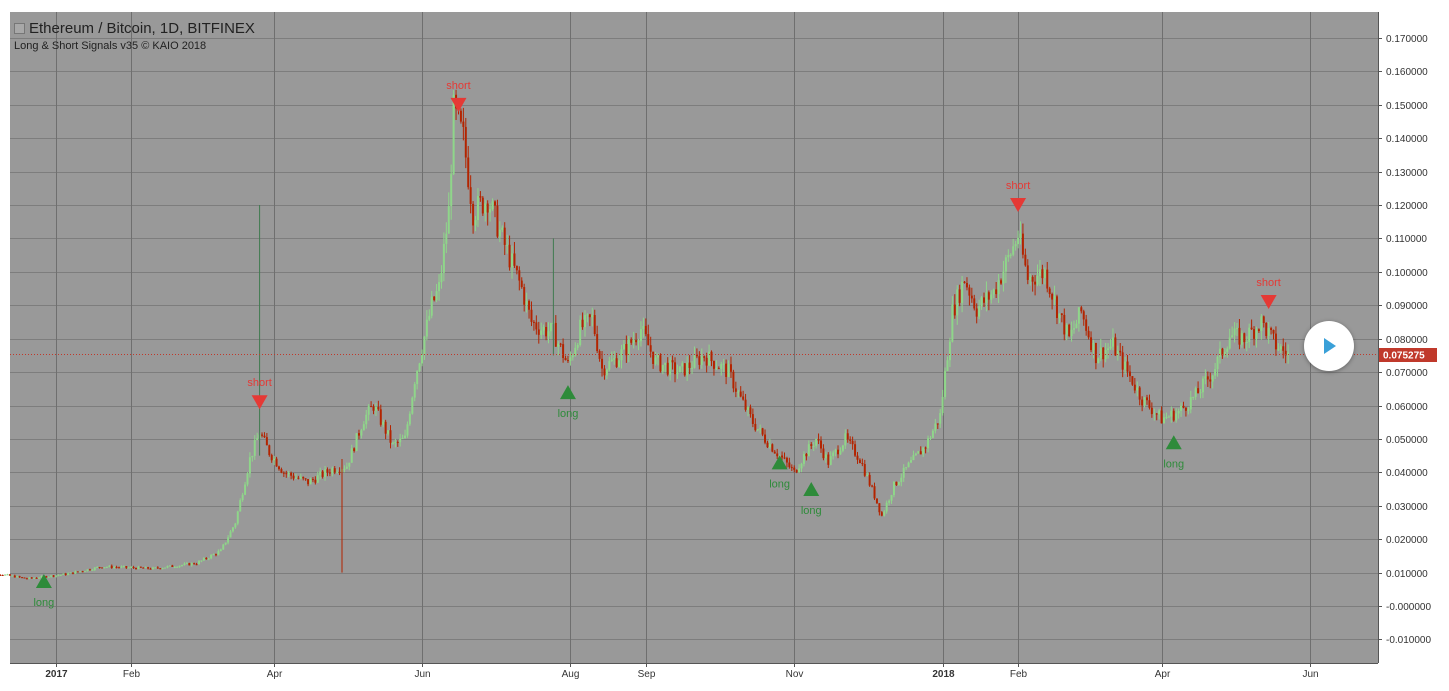  Describe the element at coordinates (694, 673) in the screenshot. I see `time-axis` at that location.